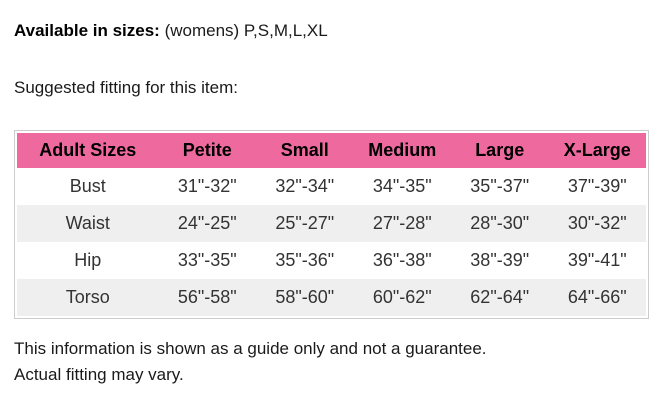  What do you see at coordinates (87, 186) in the screenshot?
I see `row-label: Bust` at bounding box center [87, 186].